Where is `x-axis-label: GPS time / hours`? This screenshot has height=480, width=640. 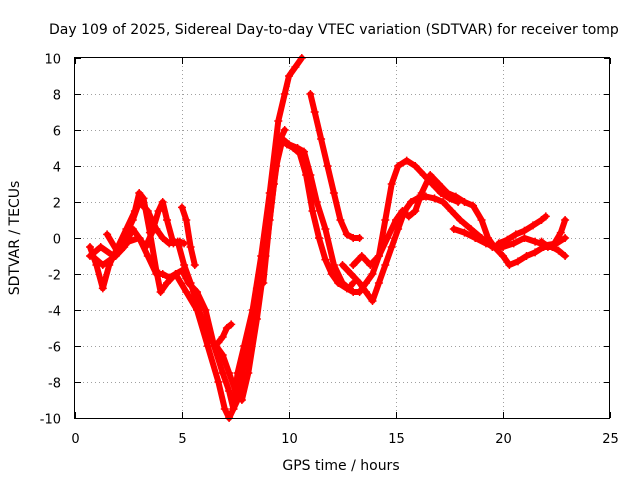
x-axis-label: GPS time / hours is located at coordinates (340, 466).